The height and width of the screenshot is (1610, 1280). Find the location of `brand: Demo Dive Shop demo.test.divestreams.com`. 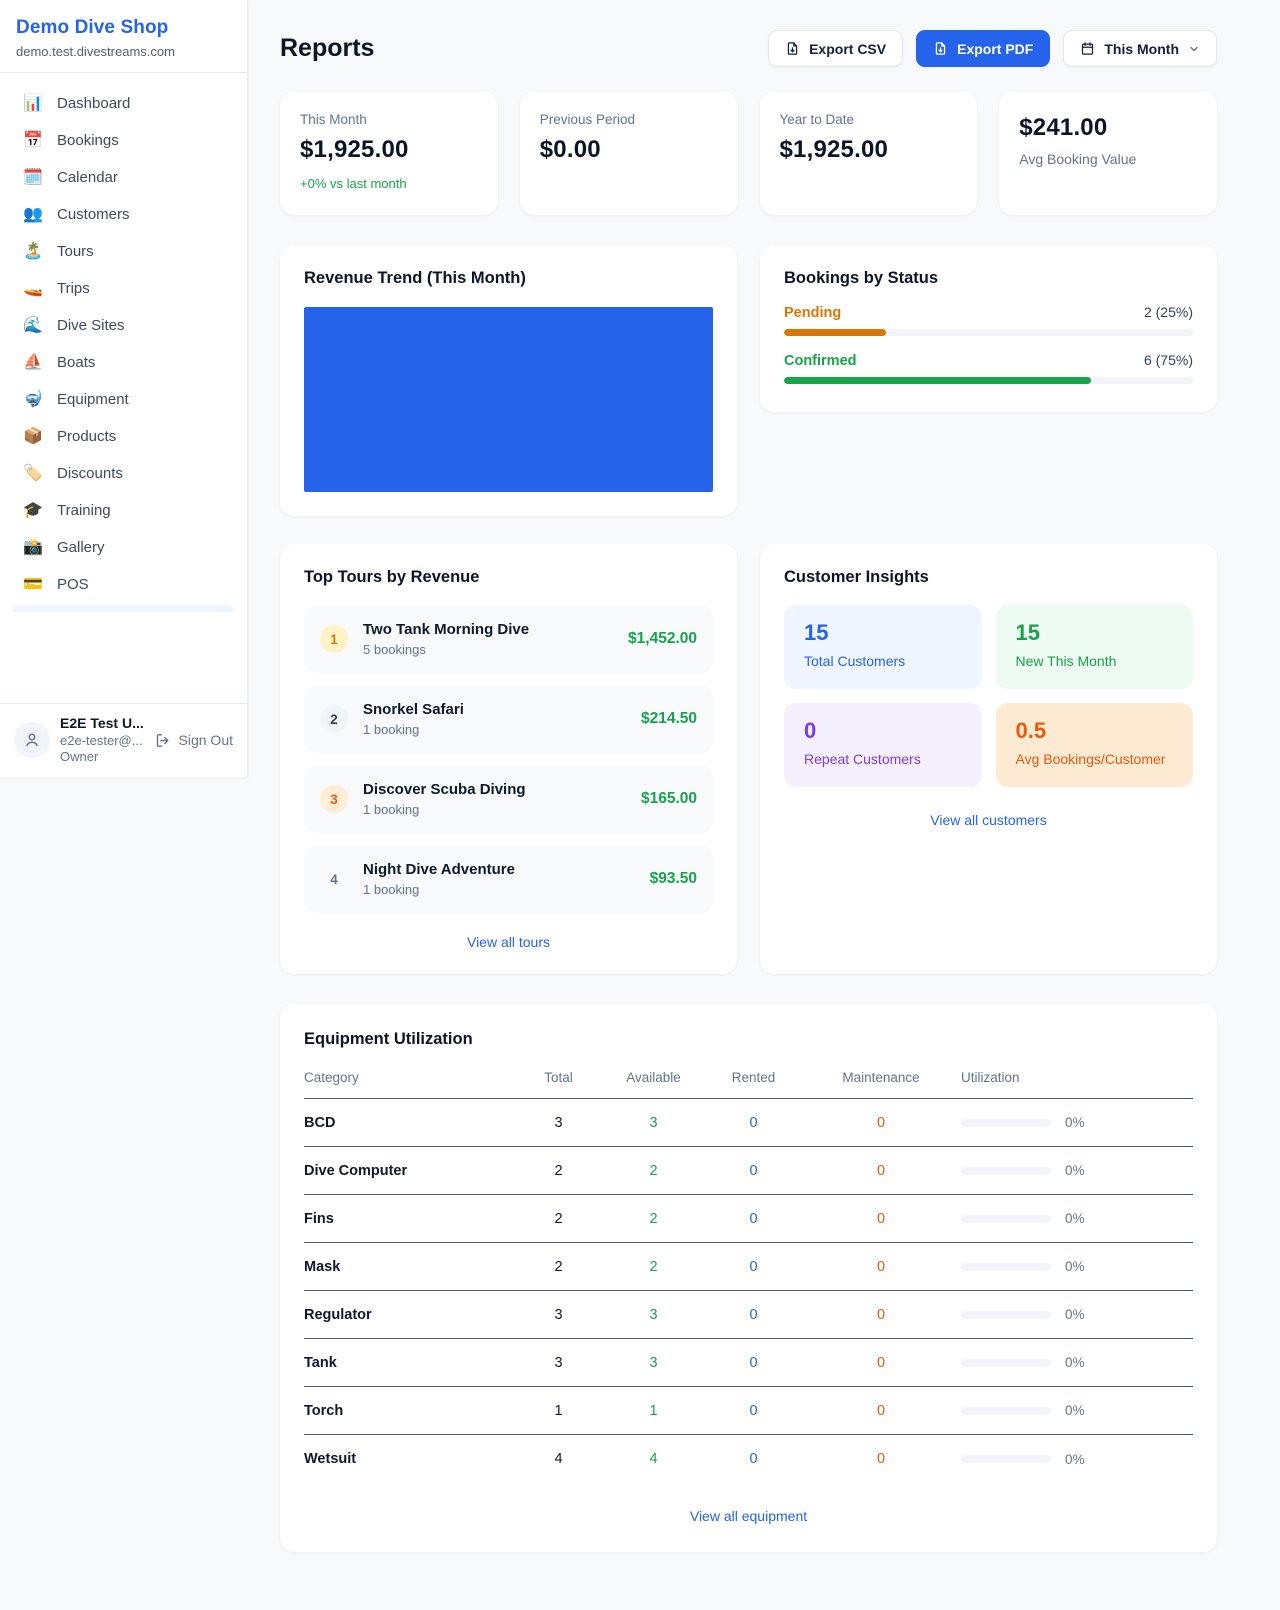

brand: Demo Dive Shop demo.test.divestreams.com is located at coordinates (123, 36).